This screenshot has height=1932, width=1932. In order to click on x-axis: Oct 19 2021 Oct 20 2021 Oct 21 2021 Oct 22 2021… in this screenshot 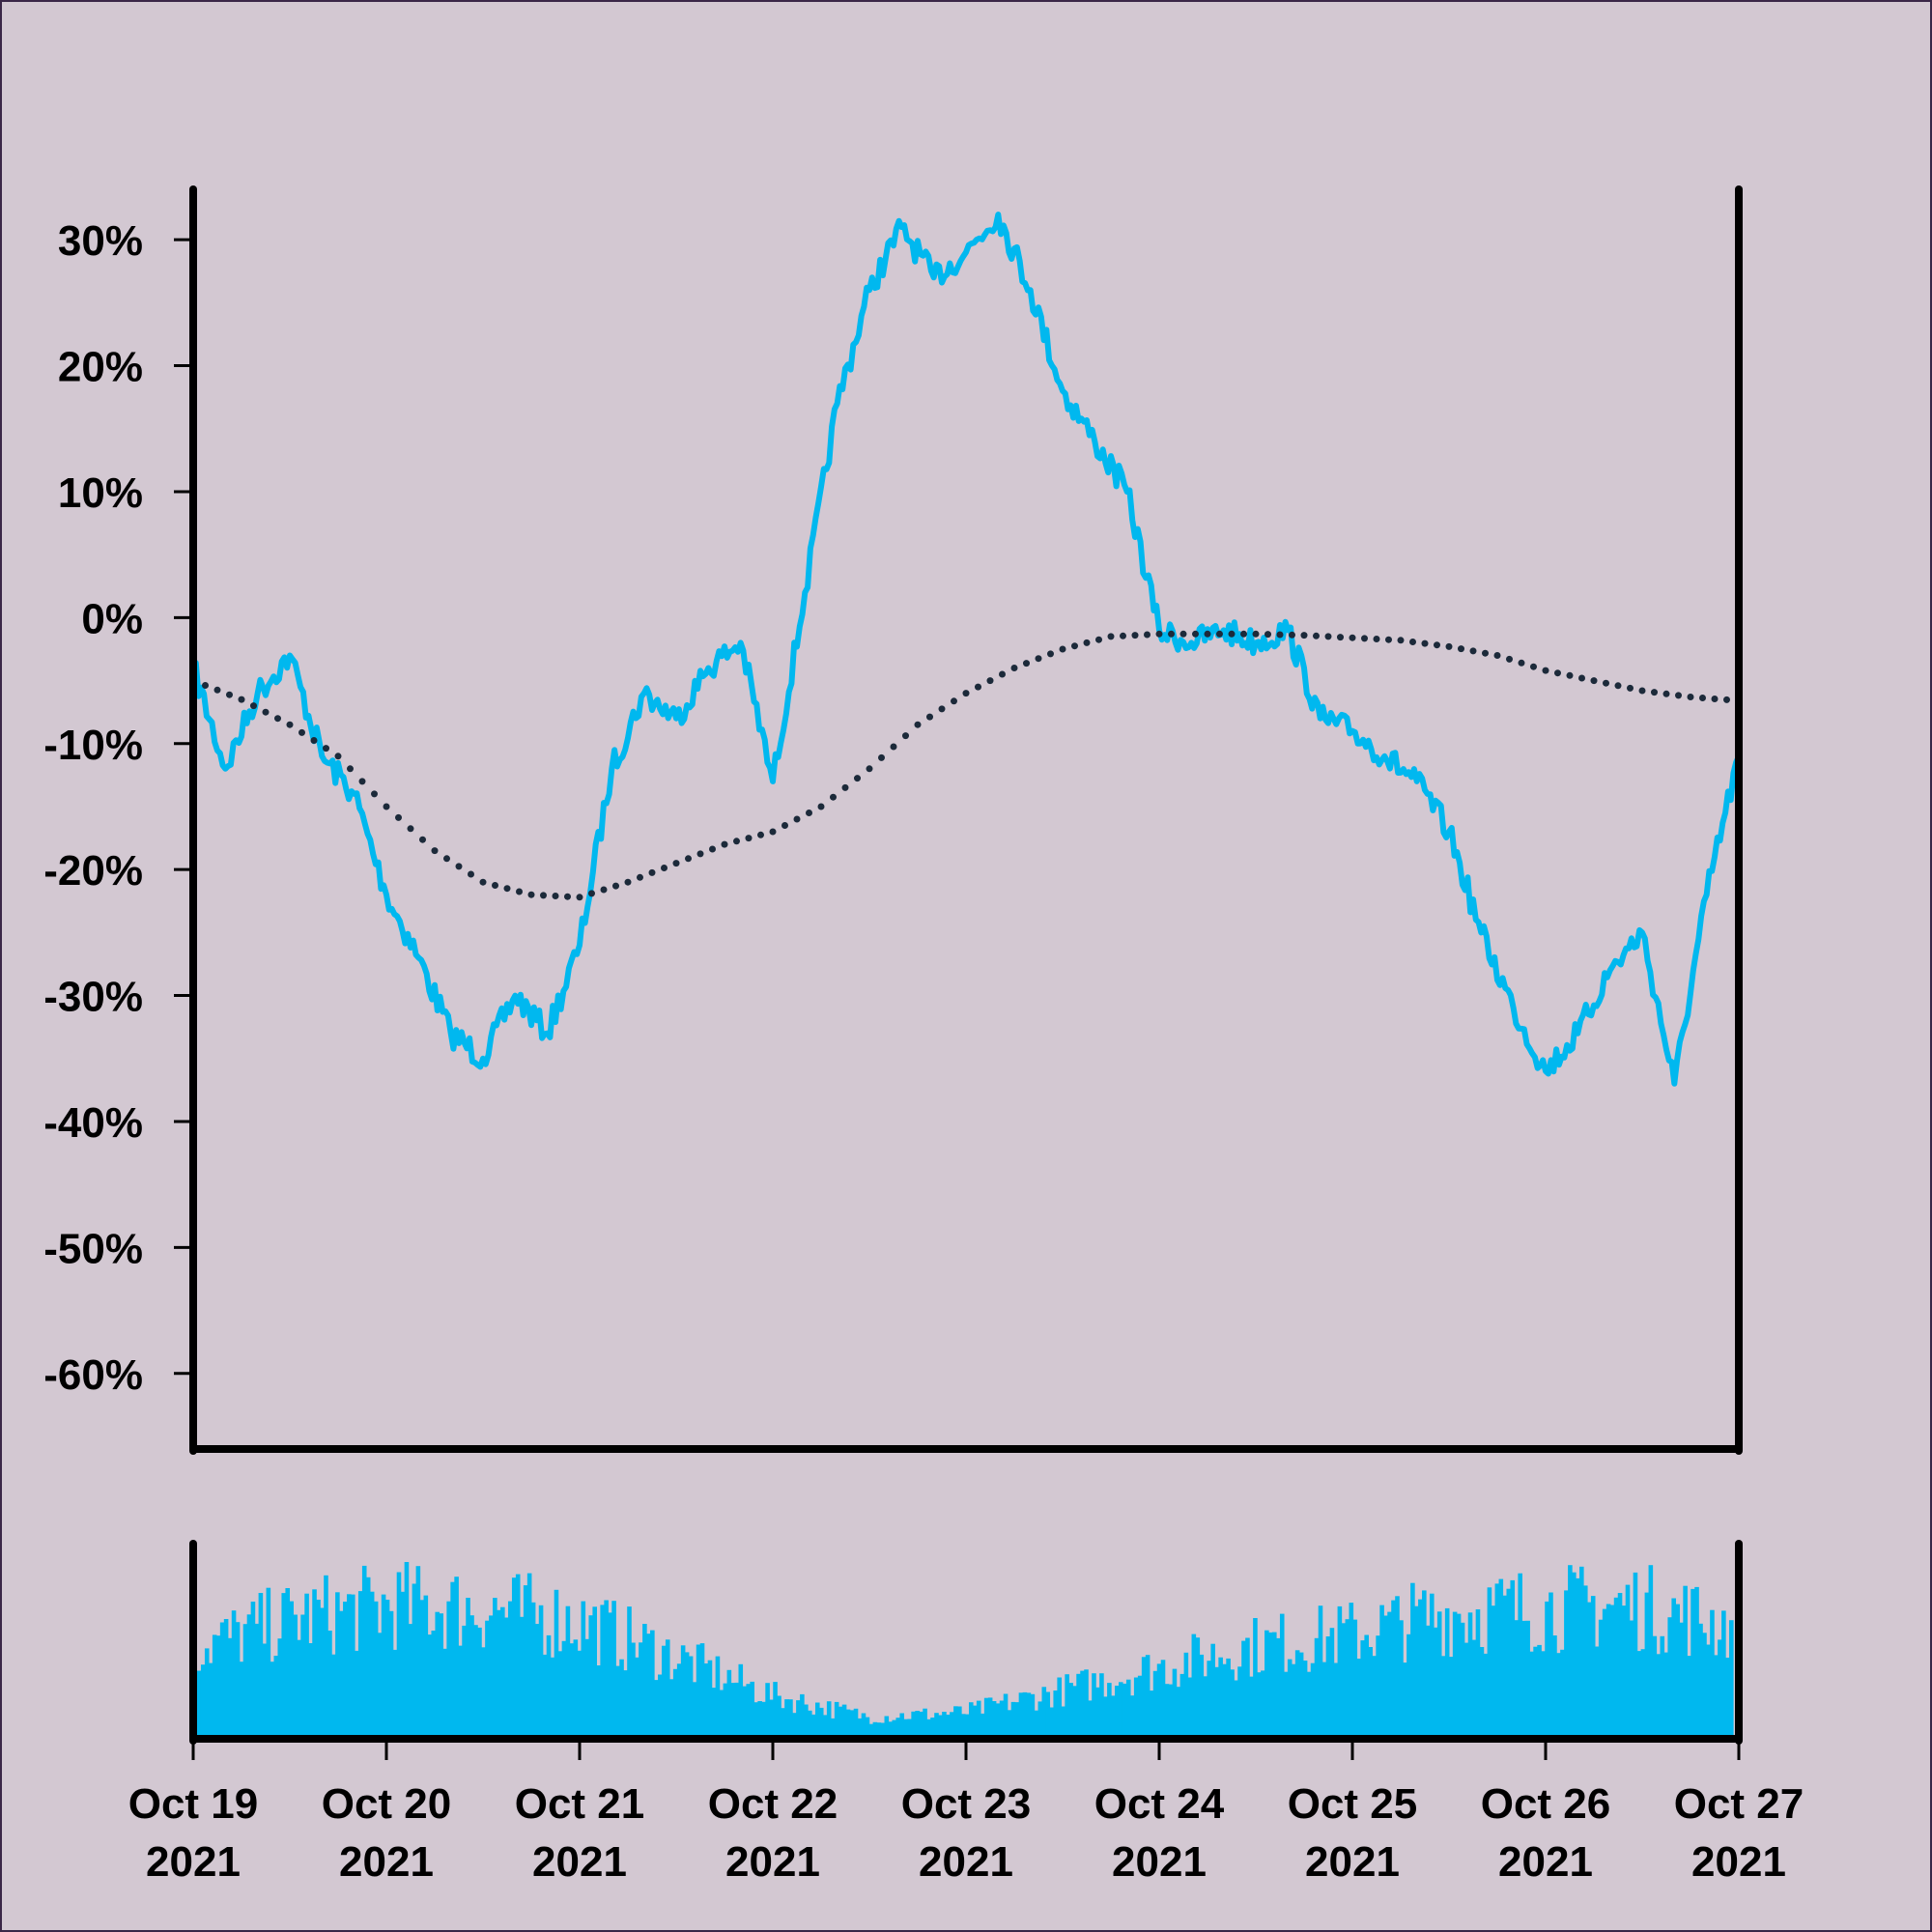, I will do `click(966, 1812)`.